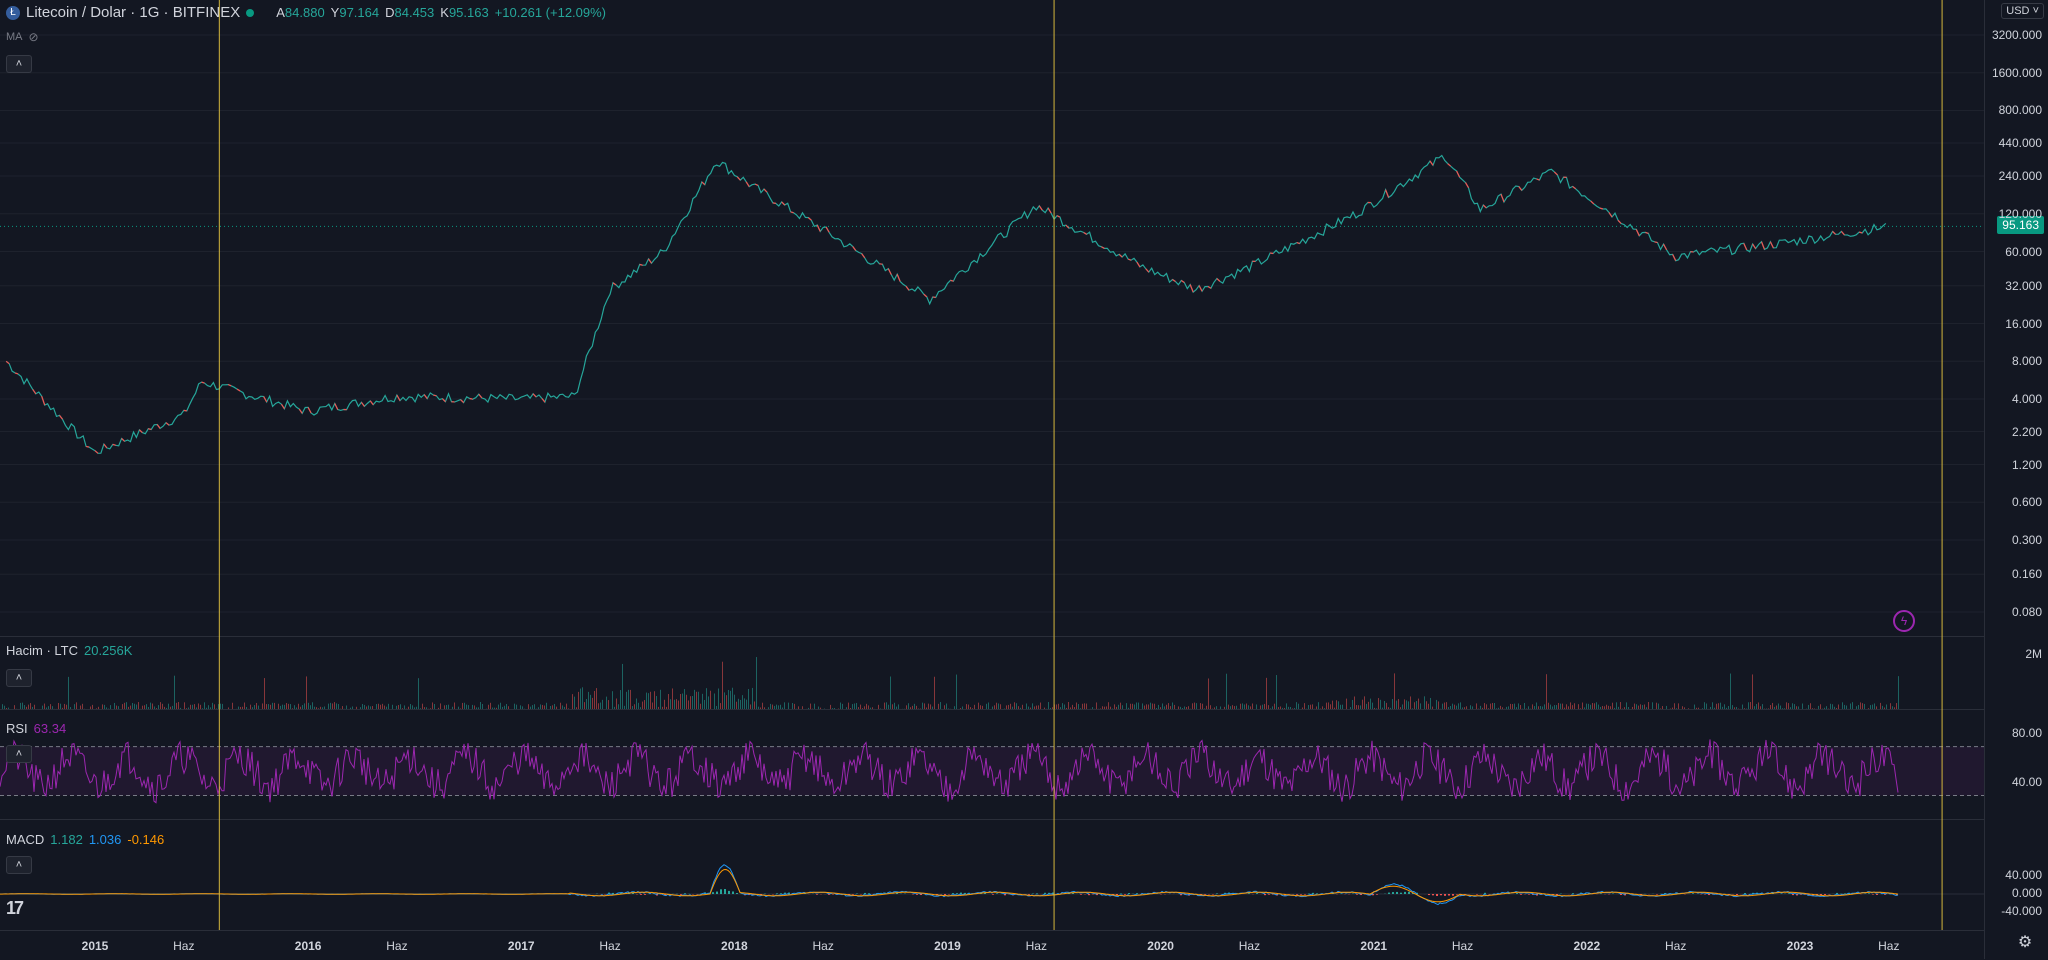 The width and height of the screenshot is (2048, 960). I want to click on volume-chart, so click(992, 673).